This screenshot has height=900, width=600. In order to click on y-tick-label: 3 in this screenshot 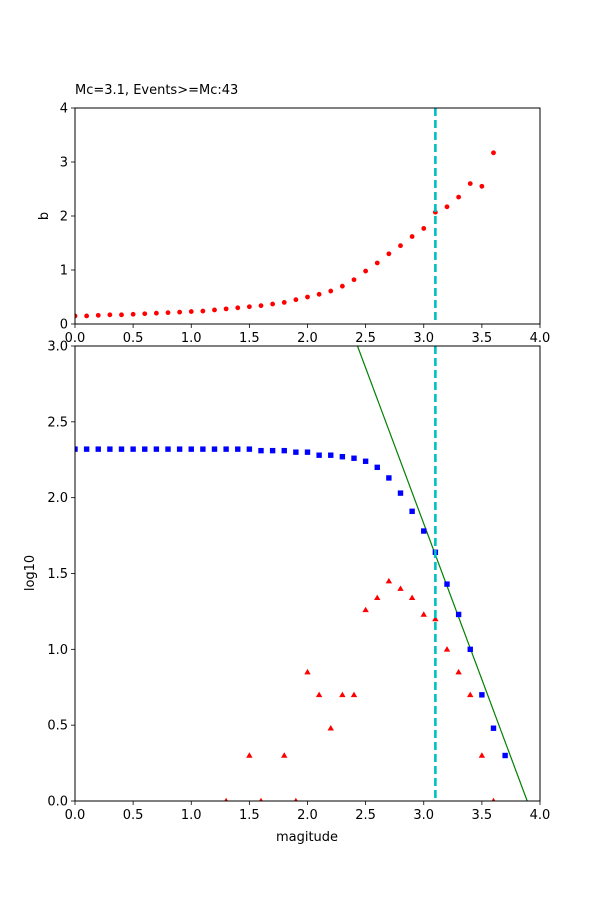, I will do `click(64, 163)`.